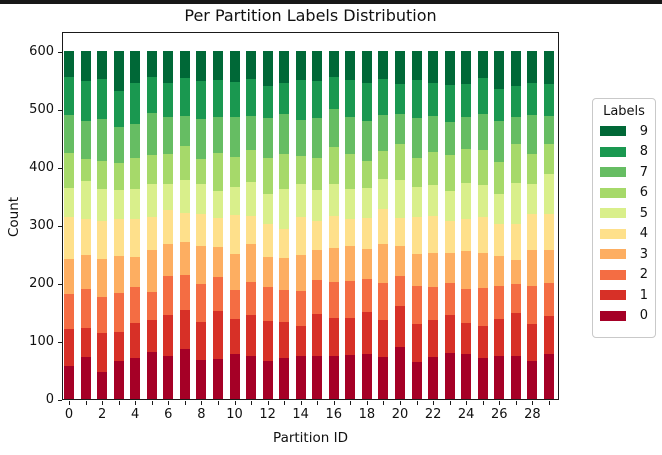 Image resolution: width=662 pixels, height=455 pixels. Describe the element at coordinates (624, 111) in the screenshot. I see `legend-title: Labels` at that location.